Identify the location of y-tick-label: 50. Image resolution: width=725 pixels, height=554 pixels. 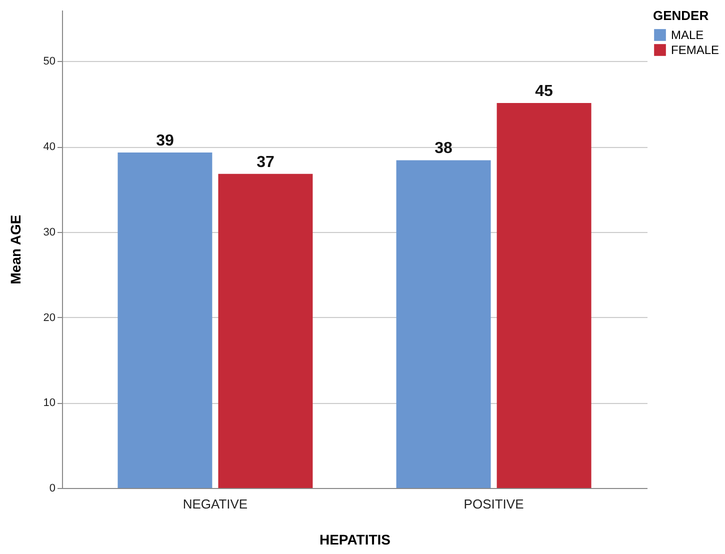
(49, 62).